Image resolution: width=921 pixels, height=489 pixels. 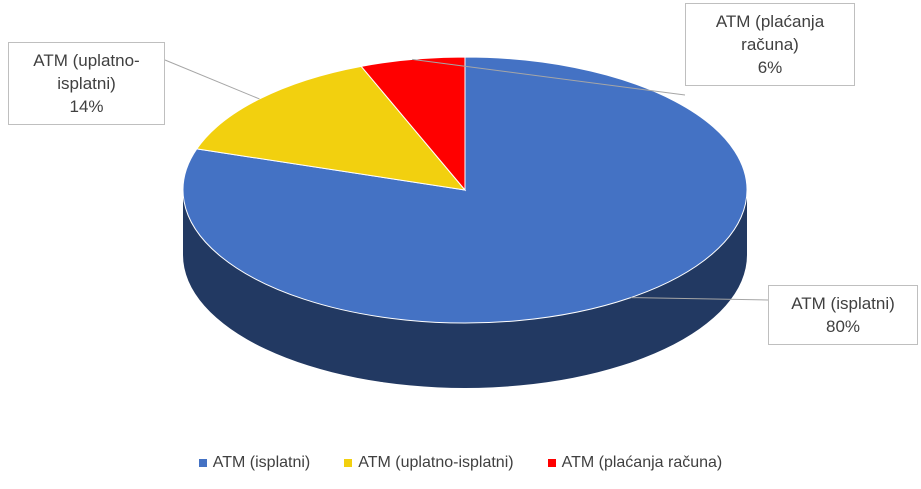 I want to click on legend-label: ATM (isplatni), so click(x=261, y=462).